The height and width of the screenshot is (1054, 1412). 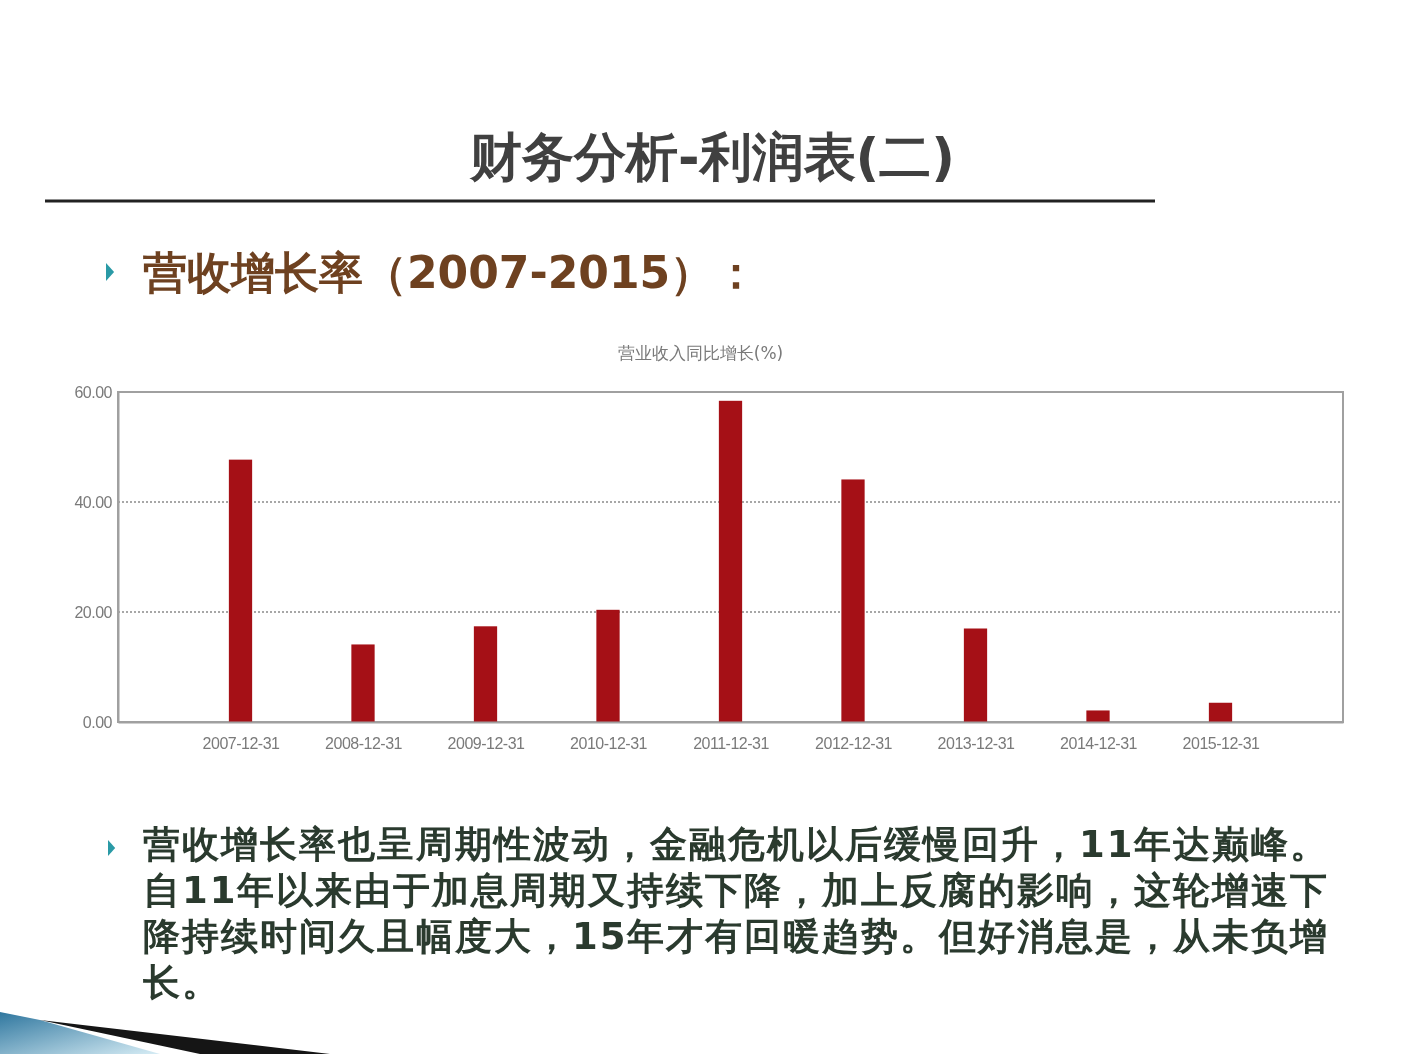 What do you see at coordinates (364, 744) in the screenshot?
I see `x-tick-label: 2008-12-31` at bounding box center [364, 744].